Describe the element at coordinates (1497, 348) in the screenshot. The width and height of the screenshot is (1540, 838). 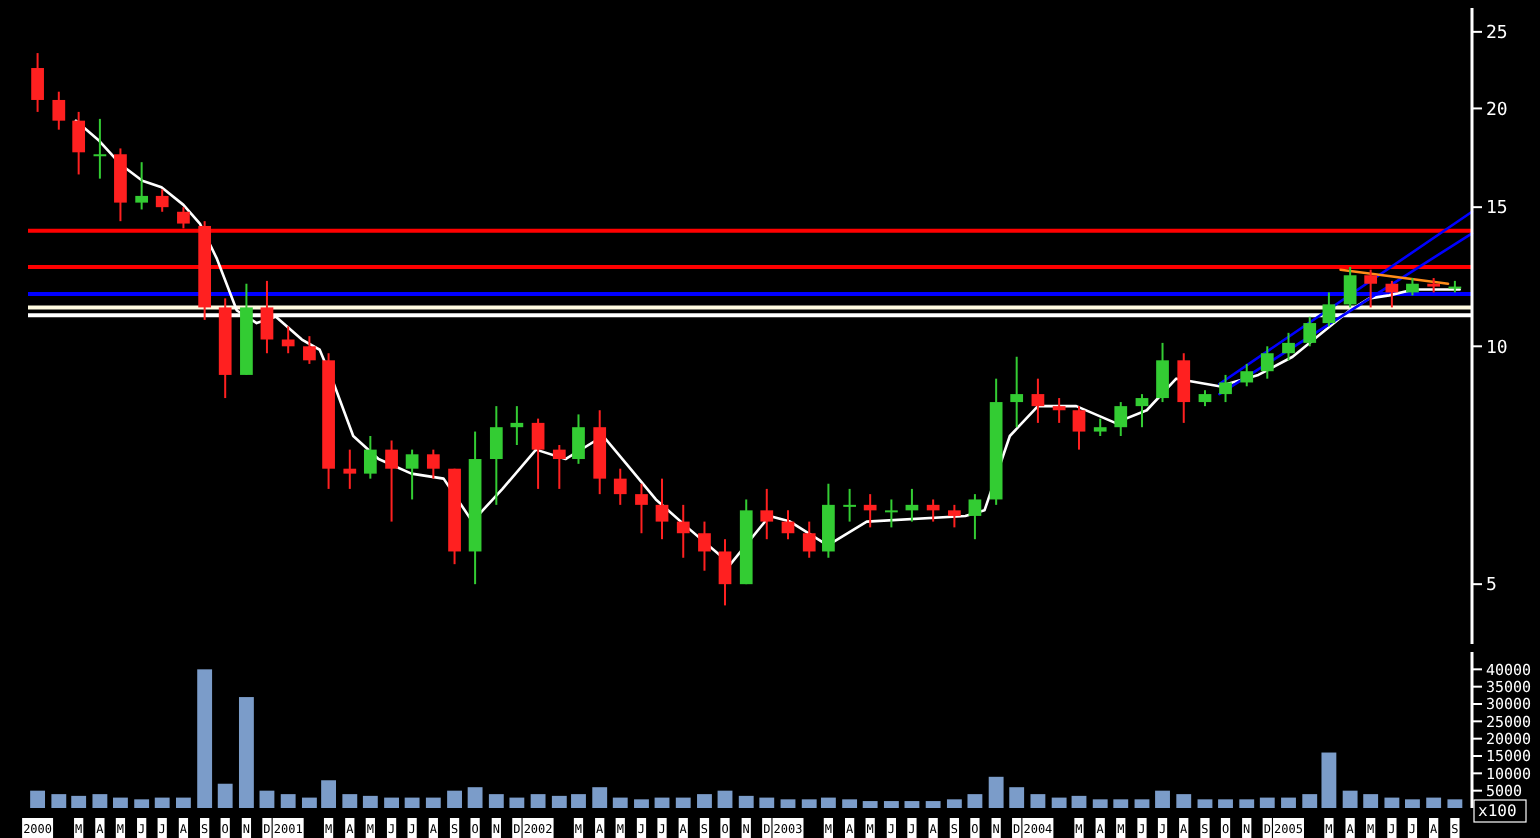
I see `y-tick-label: 10` at that location.